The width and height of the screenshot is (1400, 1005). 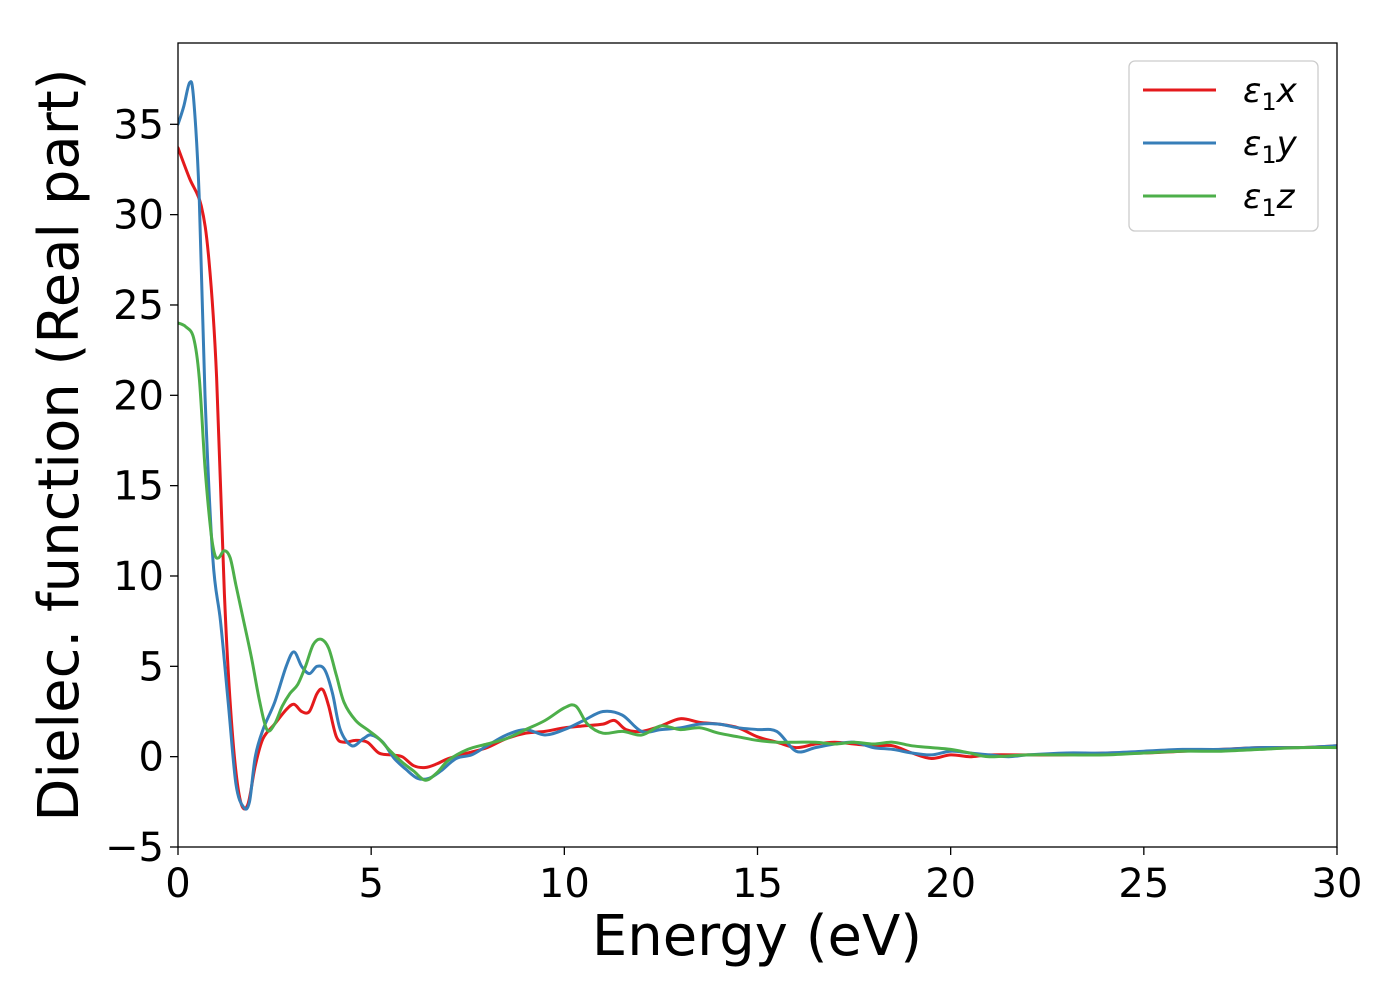 What do you see at coordinates (757, 936) in the screenshot?
I see `x-axis-title: Energy (eV)` at bounding box center [757, 936].